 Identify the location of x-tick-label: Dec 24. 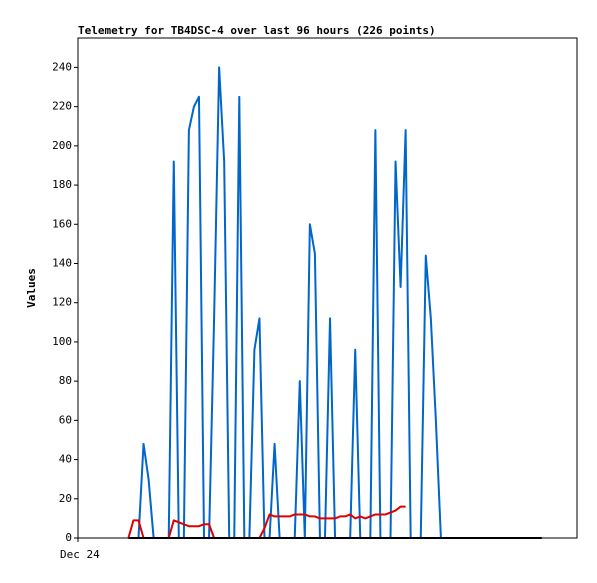
(80, 554).